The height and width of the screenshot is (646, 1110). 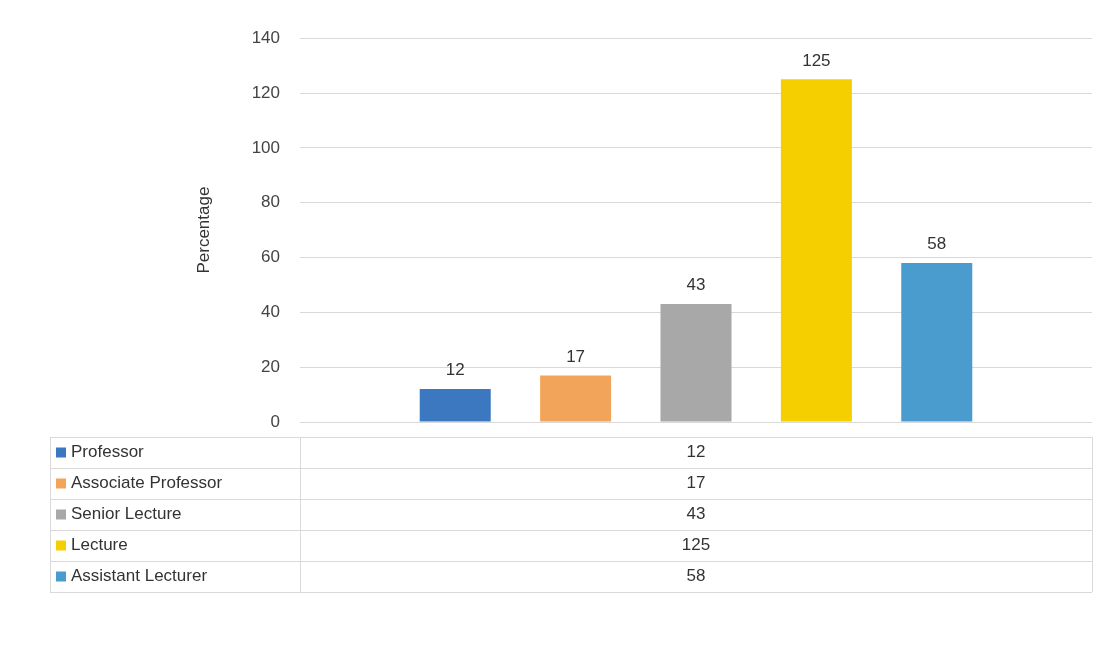 I want to click on legend-label: Assistant Lecturer, so click(x=139, y=576).